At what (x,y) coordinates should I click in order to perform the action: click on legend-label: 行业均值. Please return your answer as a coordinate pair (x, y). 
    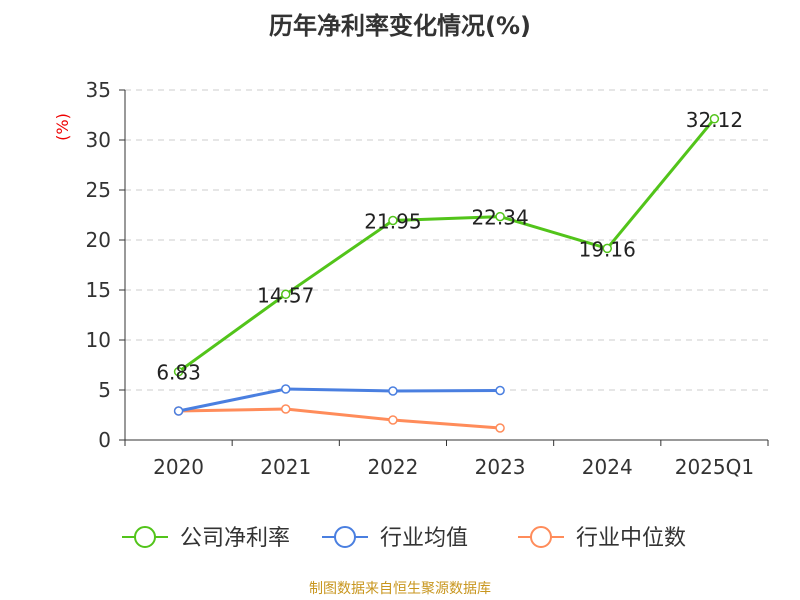
    Looking at the image, I should click on (424, 538).